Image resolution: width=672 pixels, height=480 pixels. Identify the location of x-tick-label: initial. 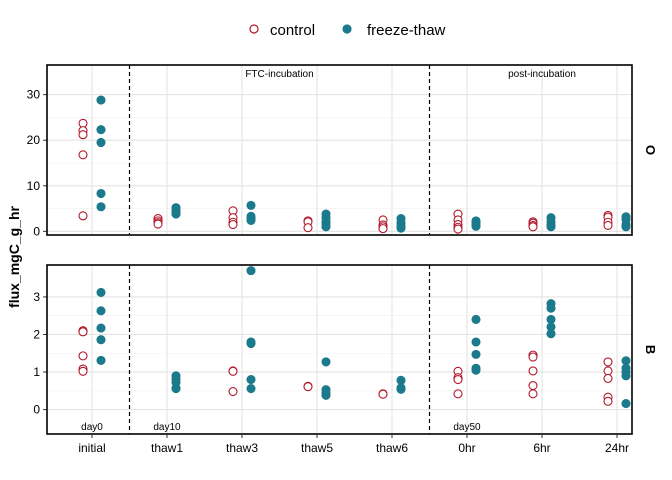
(91, 448).